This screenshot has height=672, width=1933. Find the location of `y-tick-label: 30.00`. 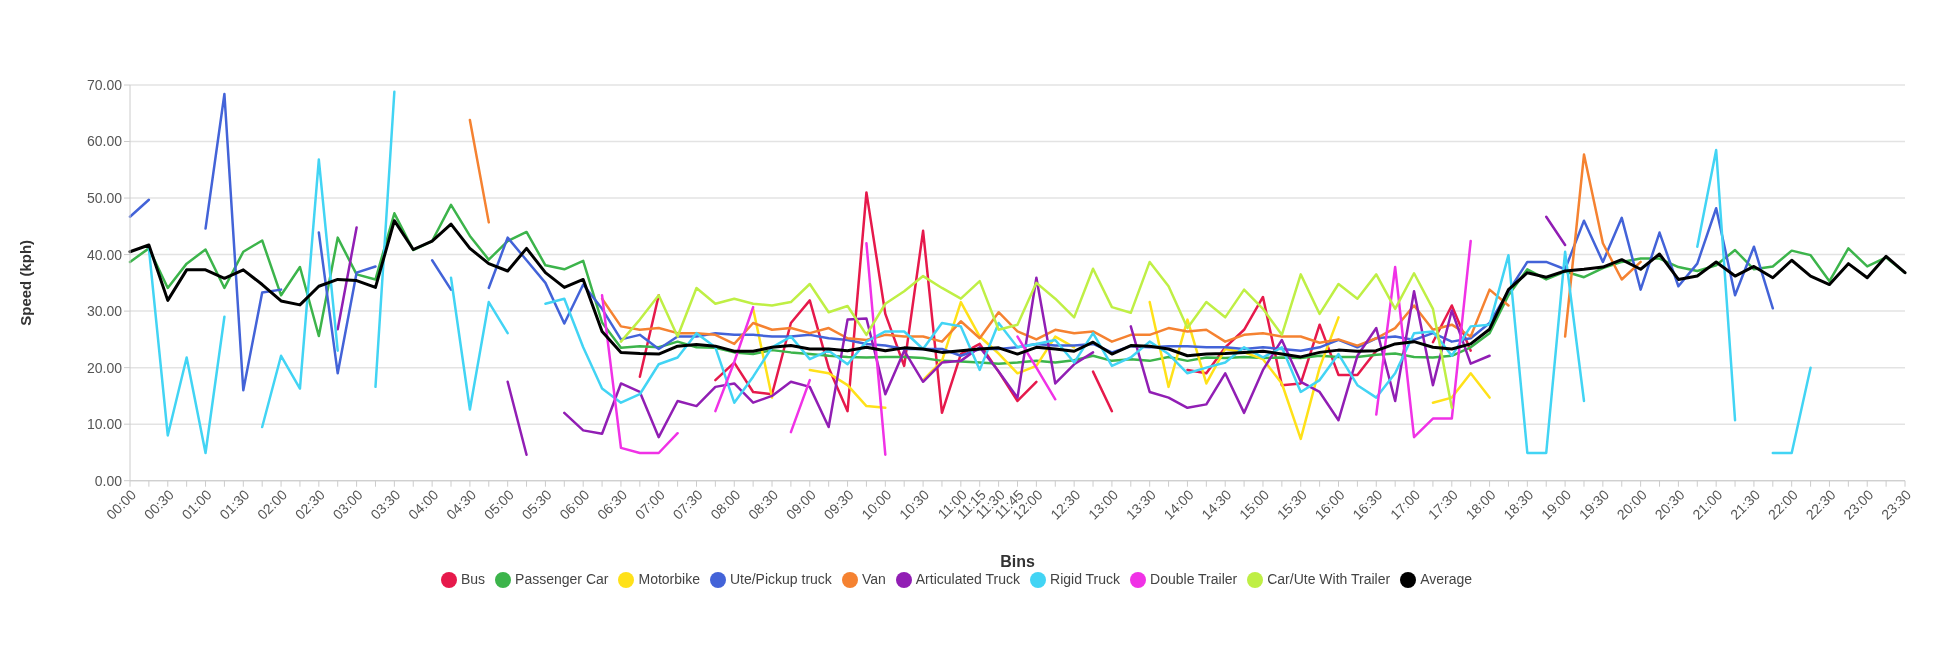

y-tick-label: 30.00 is located at coordinates (104, 311).